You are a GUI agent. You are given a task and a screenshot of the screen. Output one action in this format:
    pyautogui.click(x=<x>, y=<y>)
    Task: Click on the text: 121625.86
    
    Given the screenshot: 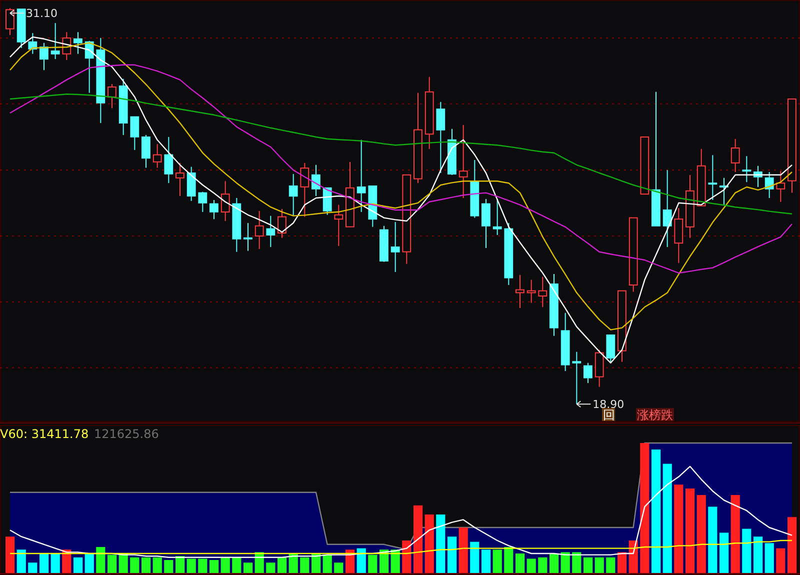 What is the action you would take?
    pyautogui.click(x=126, y=434)
    